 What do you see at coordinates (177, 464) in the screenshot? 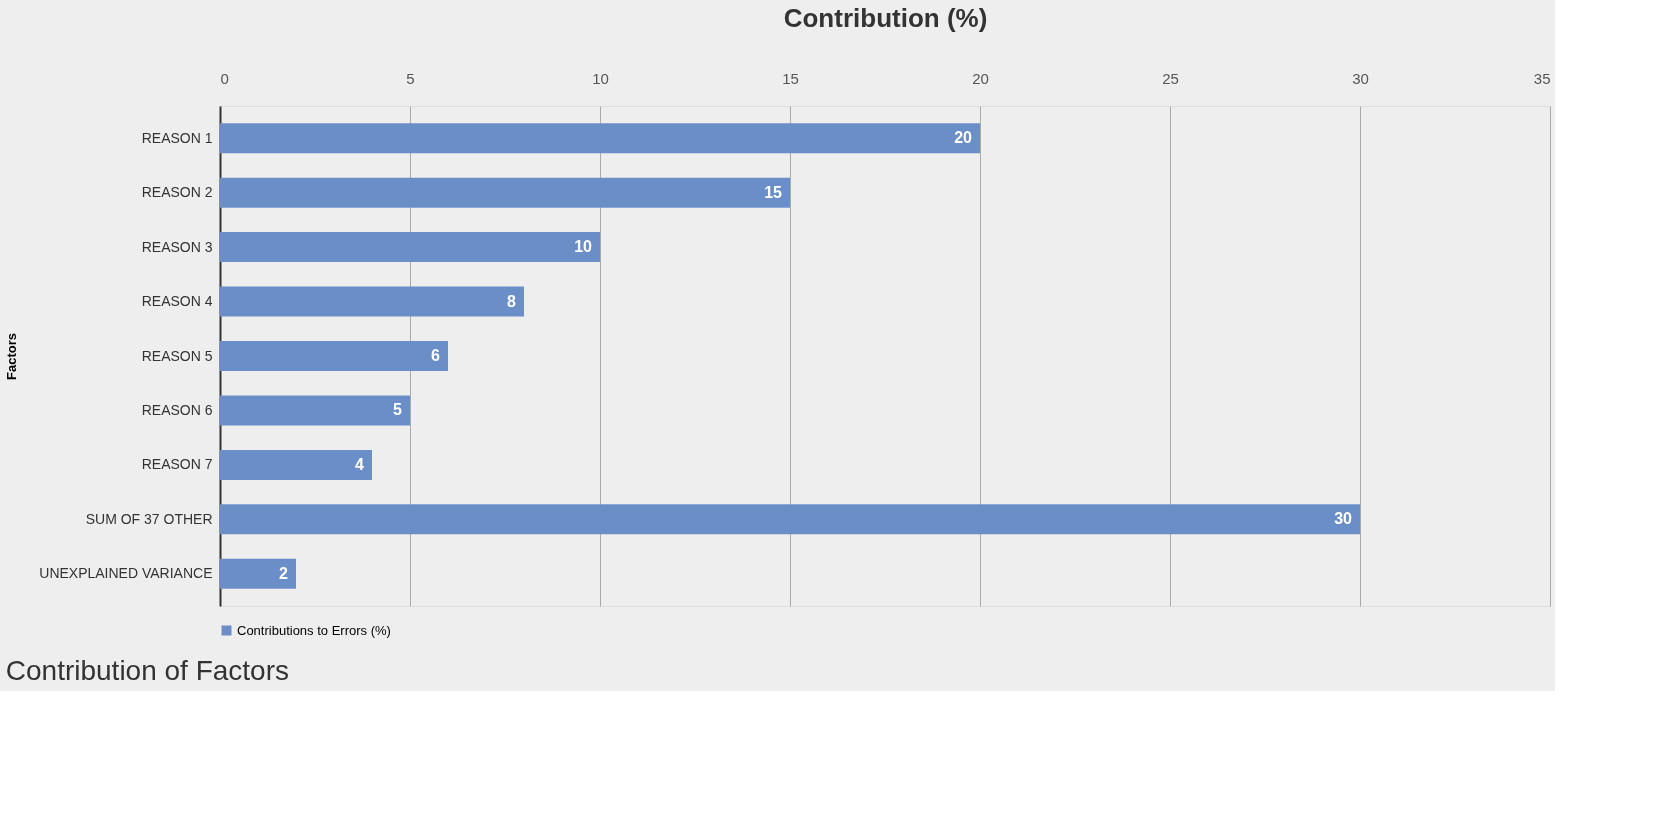
I see `y-tick-label: REASON 7` at bounding box center [177, 464].